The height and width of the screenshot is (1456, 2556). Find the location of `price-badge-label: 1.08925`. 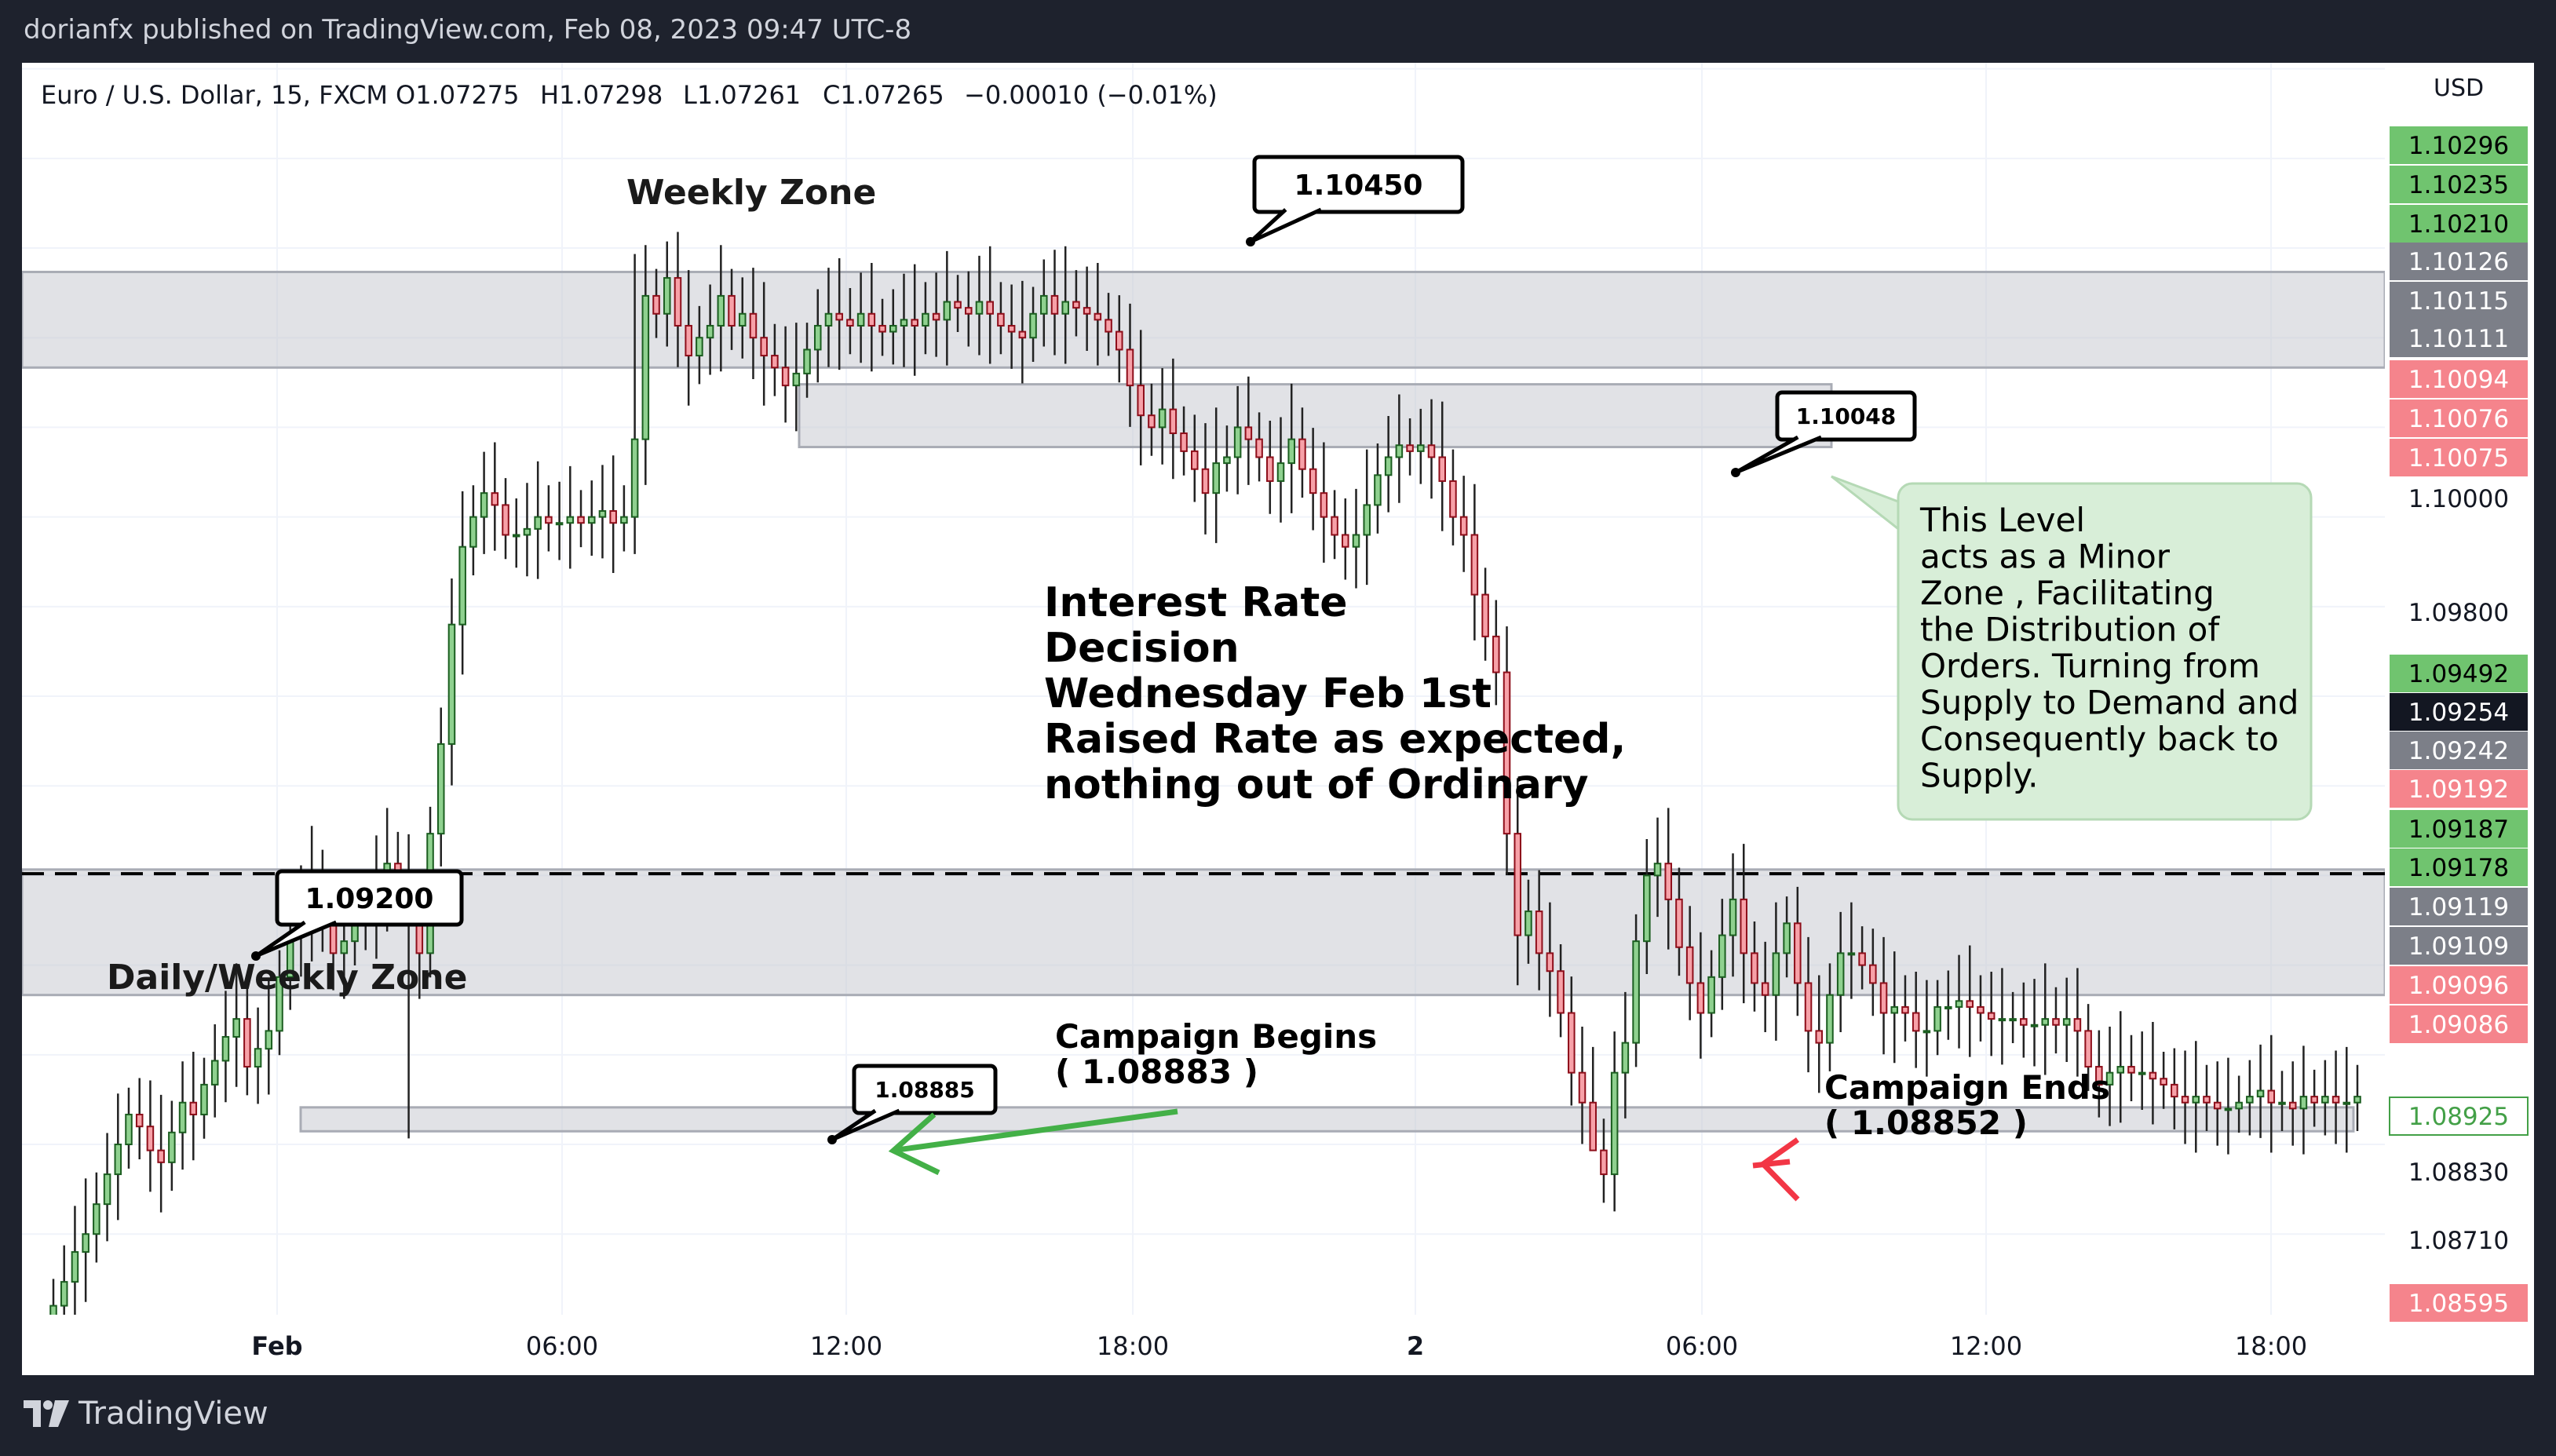

price-badge-label: 1.08925 is located at coordinates (2458, 1117).